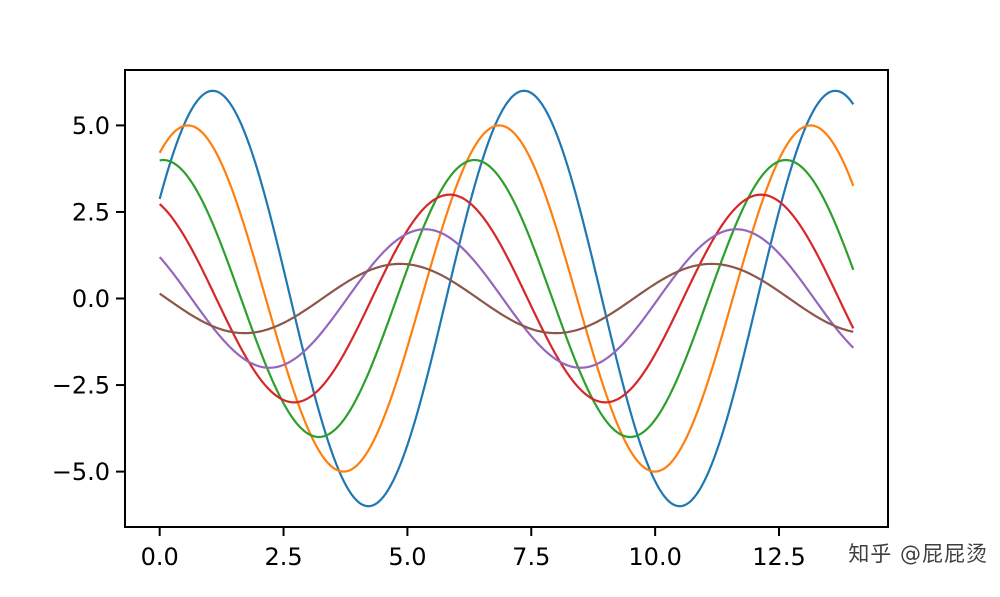 The height and width of the screenshot is (597, 1000). I want to click on y-tick-label: 0.0, so click(91, 299).